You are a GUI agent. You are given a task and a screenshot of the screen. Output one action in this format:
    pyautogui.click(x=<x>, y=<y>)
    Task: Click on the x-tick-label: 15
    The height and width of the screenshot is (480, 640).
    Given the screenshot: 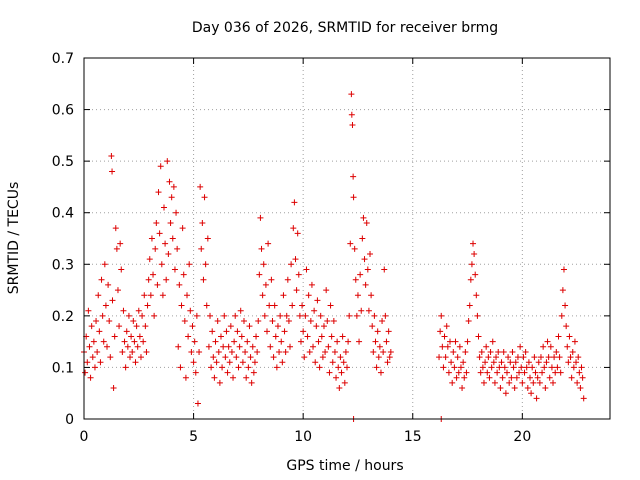 What is the action you would take?
    pyautogui.click(x=413, y=437)
    